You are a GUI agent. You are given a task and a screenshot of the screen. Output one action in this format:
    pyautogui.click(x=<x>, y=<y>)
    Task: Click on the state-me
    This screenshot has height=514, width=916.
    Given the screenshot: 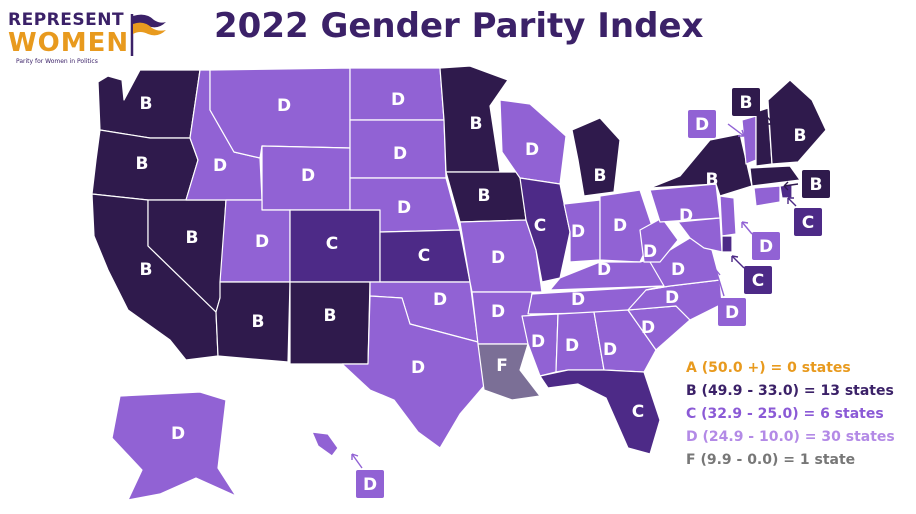 What is the action you would take?
    pyautogui.click(x=797, y=122)
    